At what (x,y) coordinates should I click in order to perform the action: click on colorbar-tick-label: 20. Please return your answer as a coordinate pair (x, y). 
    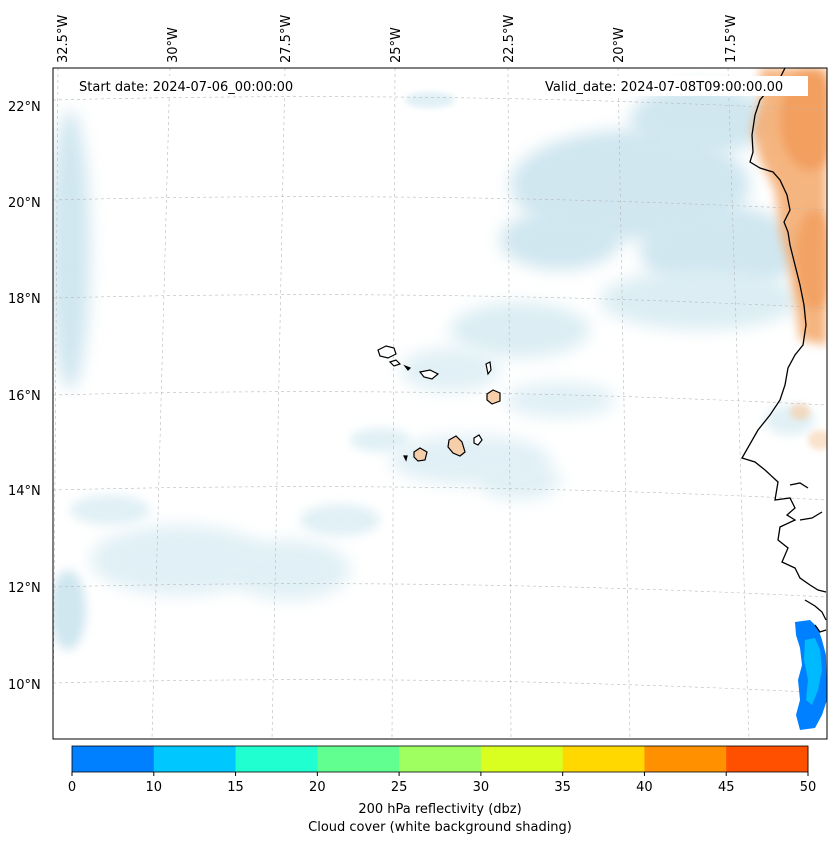
    Looking at the image, I should click on (317, 787).